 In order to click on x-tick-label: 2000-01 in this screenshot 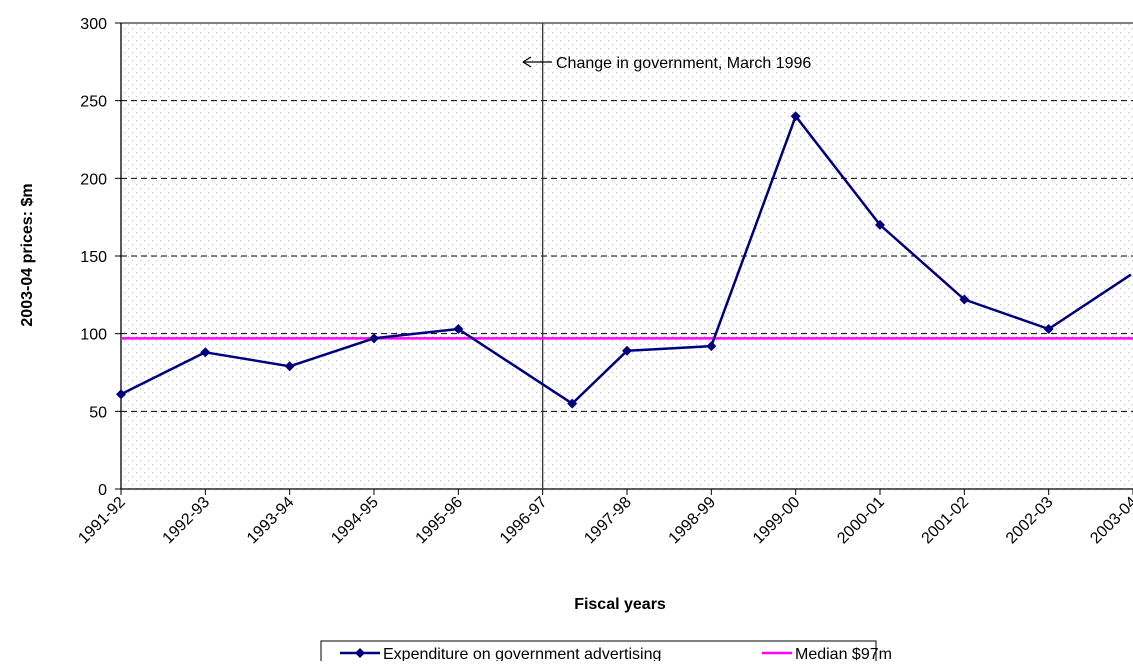, I will do `click(861, 521)`.